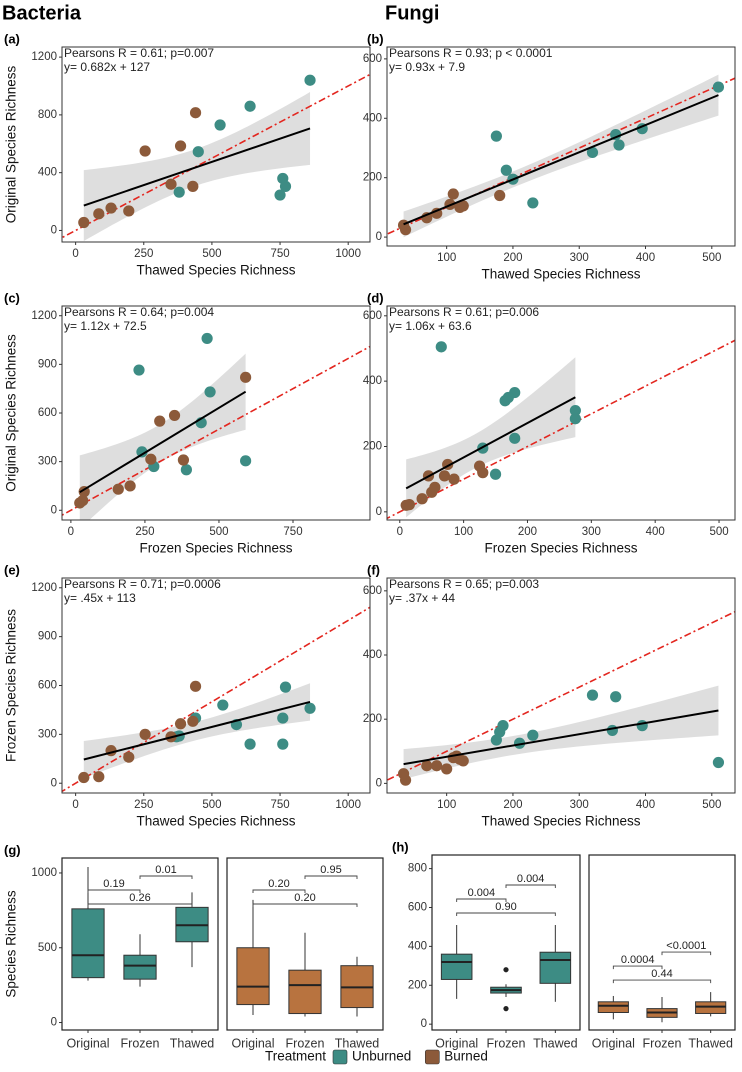 The image size is (742, 1072). What do you see at coordinates (482, 893) in the screenshot?
I see `p-value: 0.004` at bounding box center [482, 893].